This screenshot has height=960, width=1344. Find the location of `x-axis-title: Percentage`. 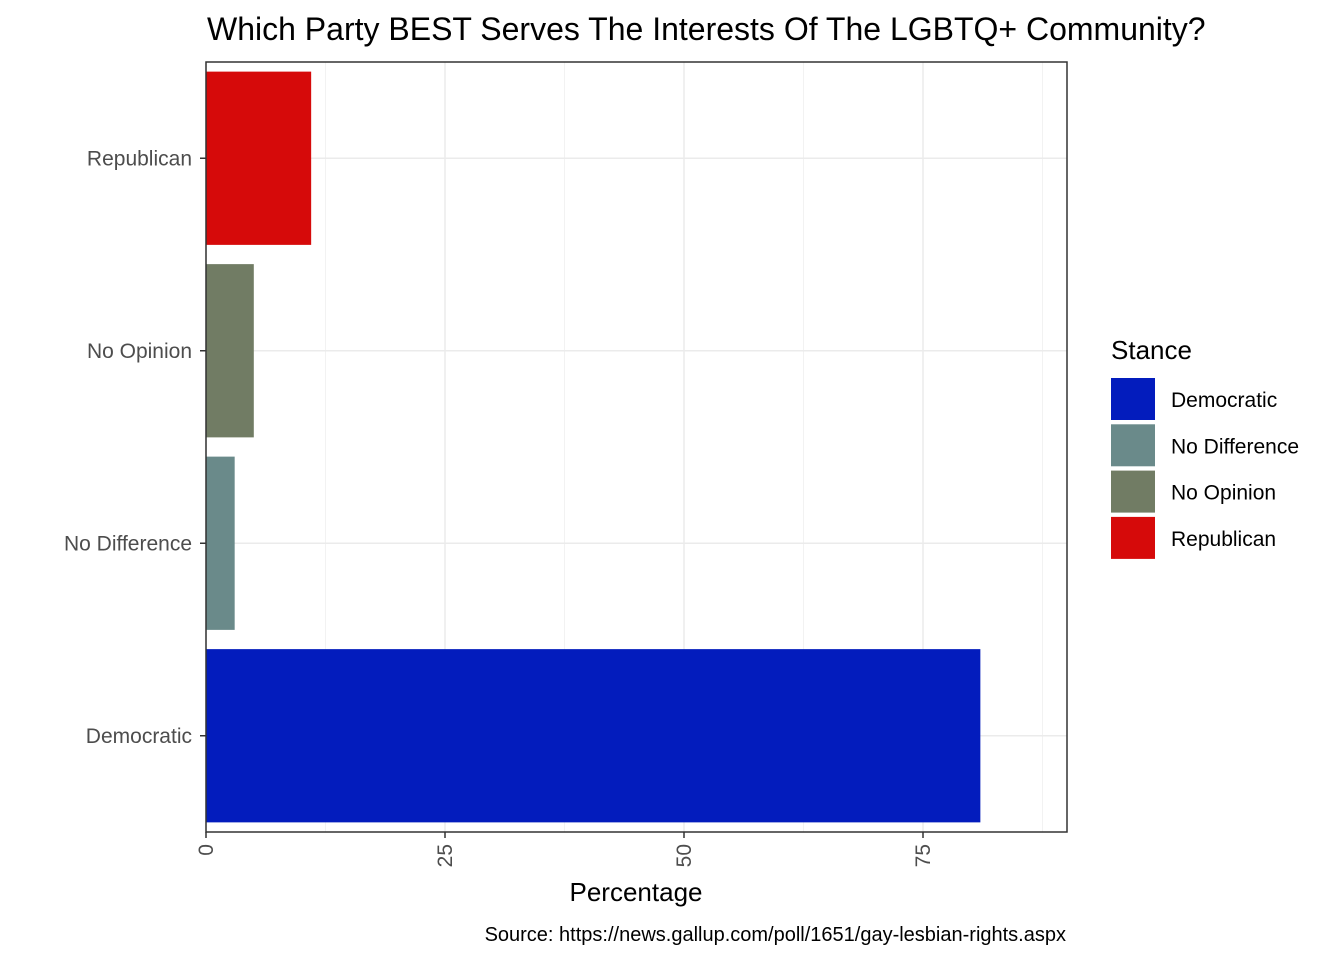

x-axis-title: Percentage is located at coordinates (636, 892).